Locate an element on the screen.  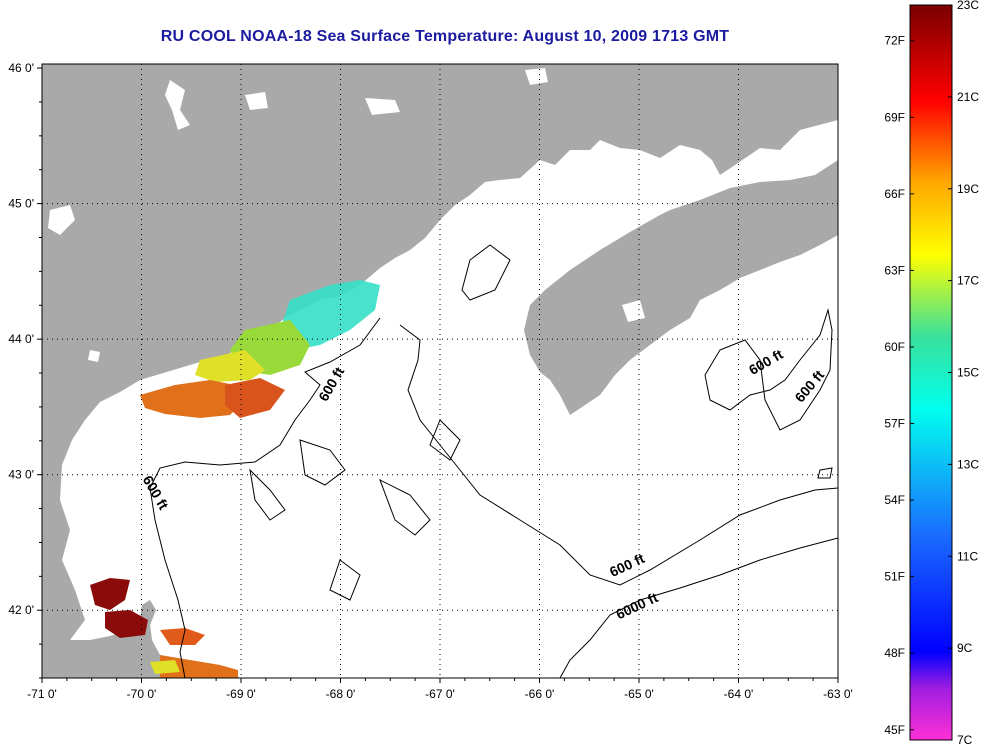
colorbar-f-label: 69F is located at coordinates (894, 117).